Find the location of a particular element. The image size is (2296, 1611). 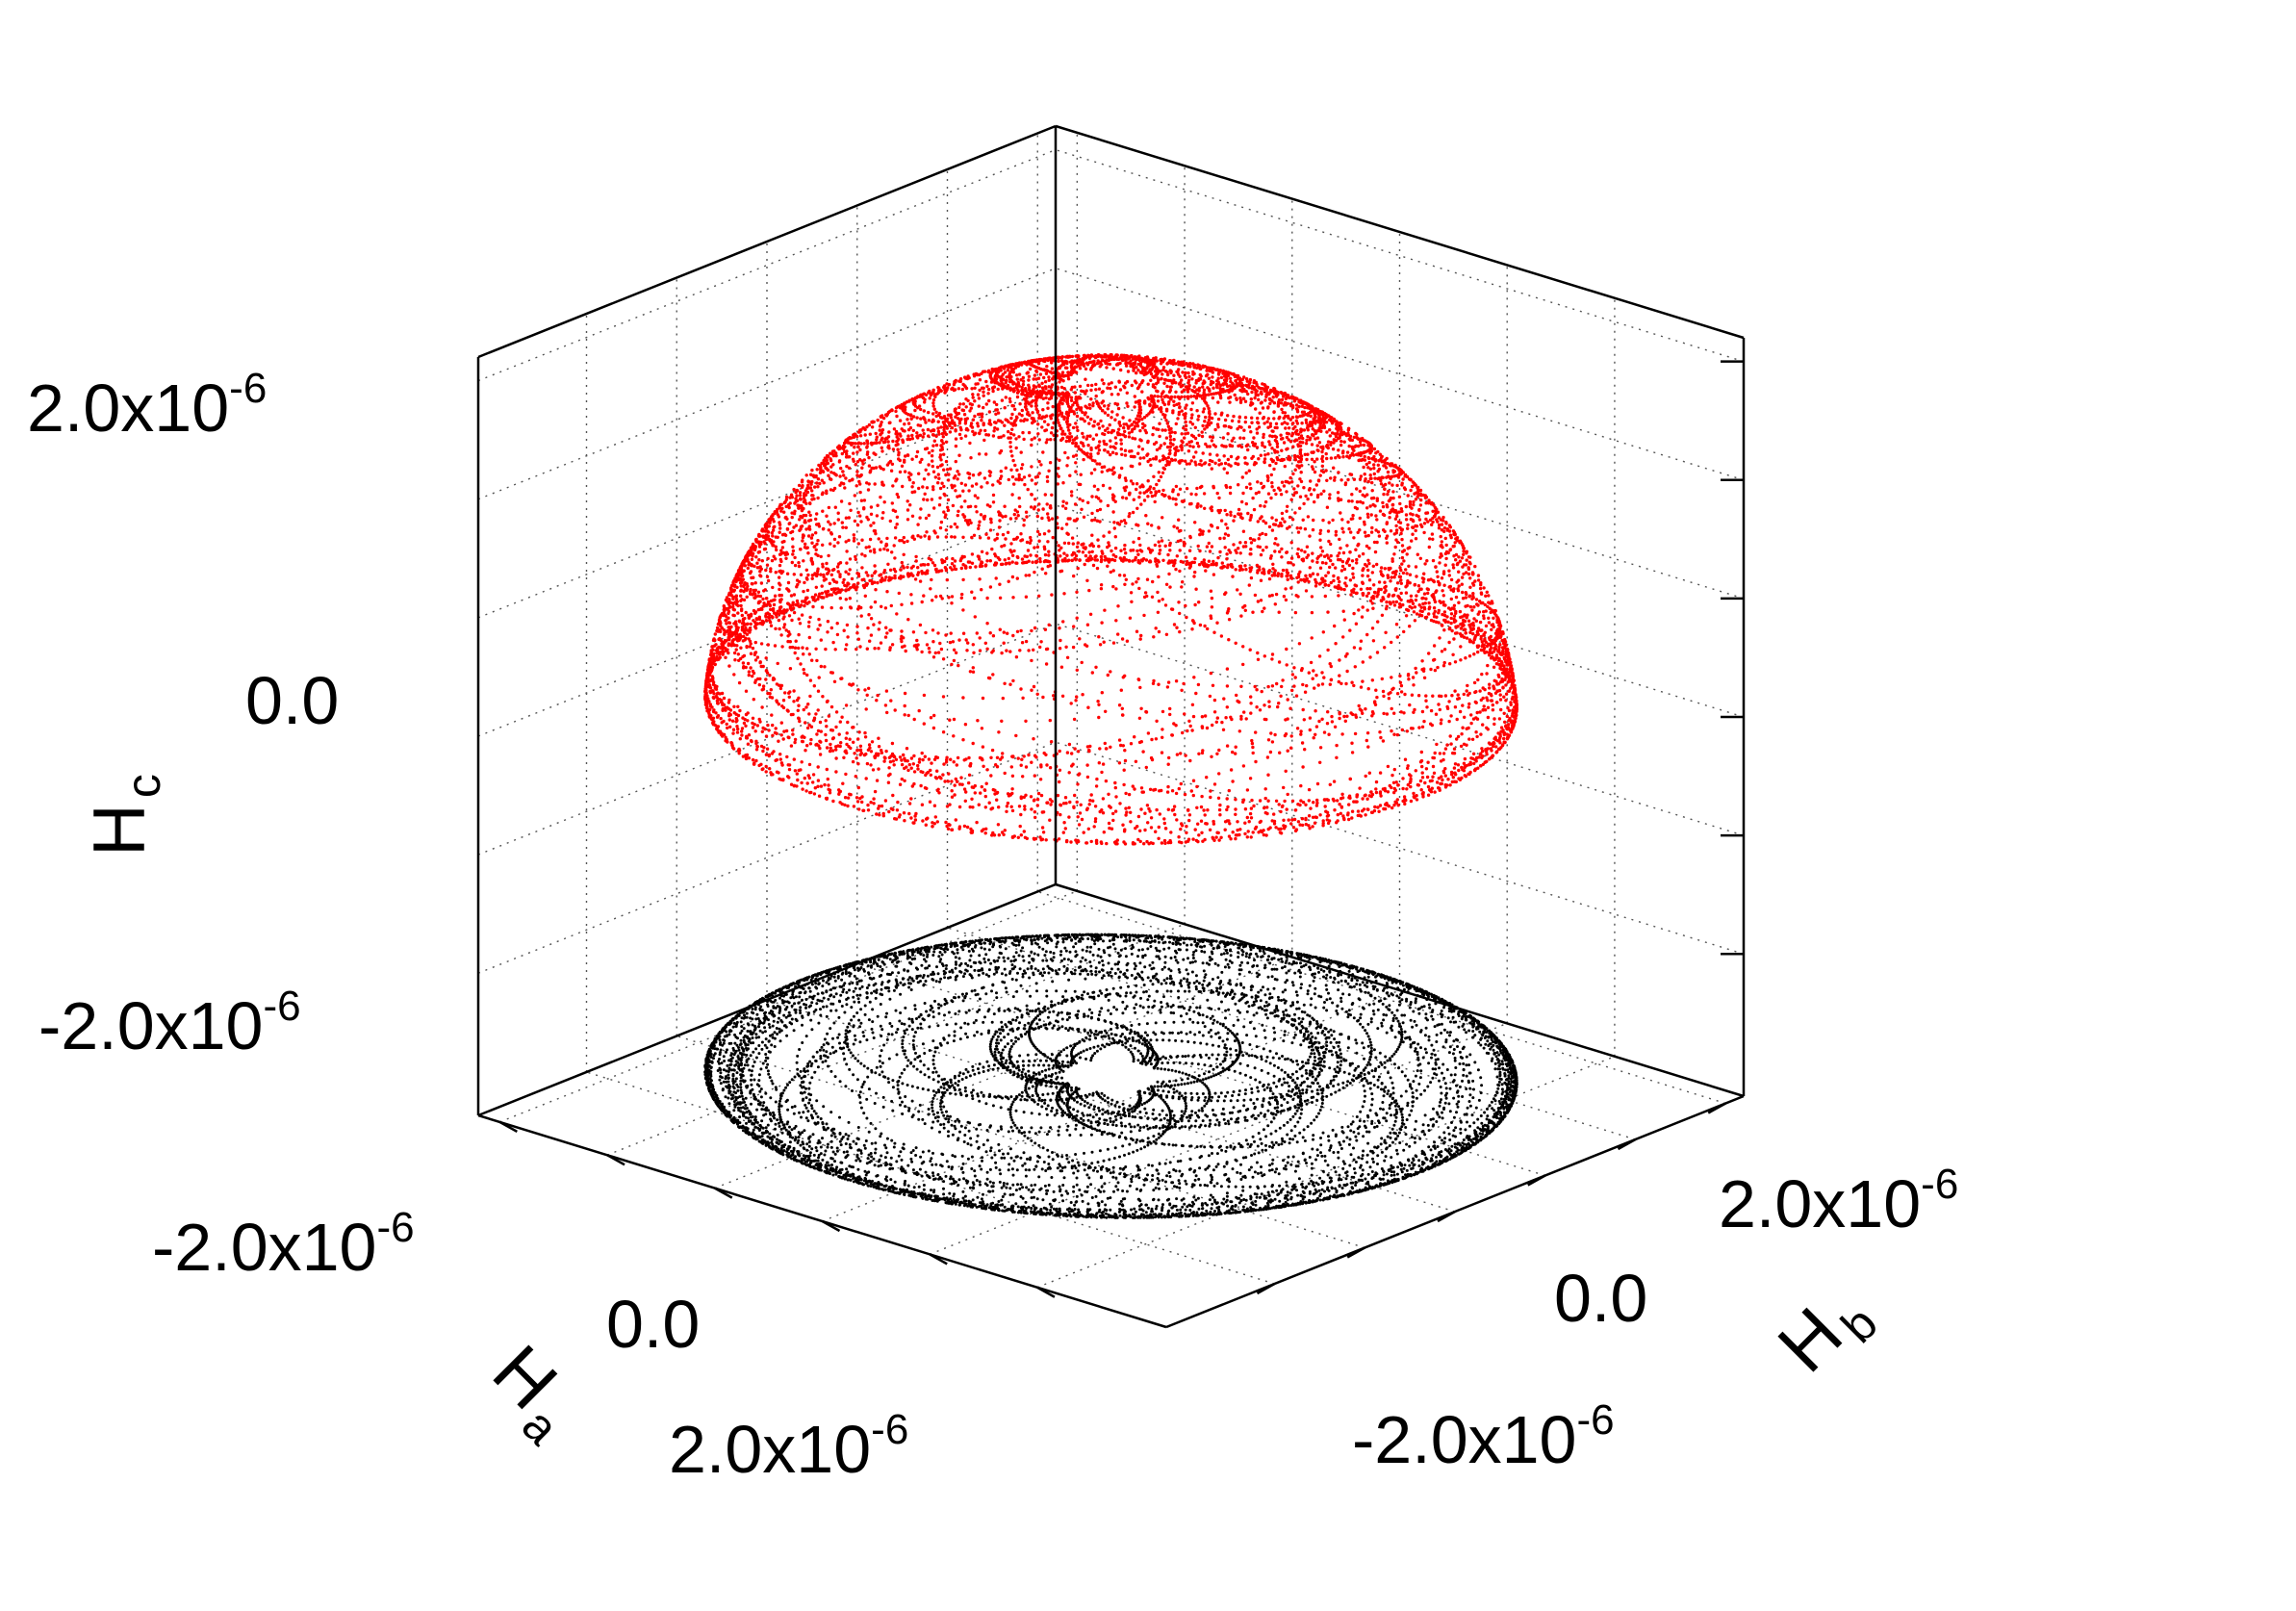

series-floor-projection is located at coordinates (1111, 1076).